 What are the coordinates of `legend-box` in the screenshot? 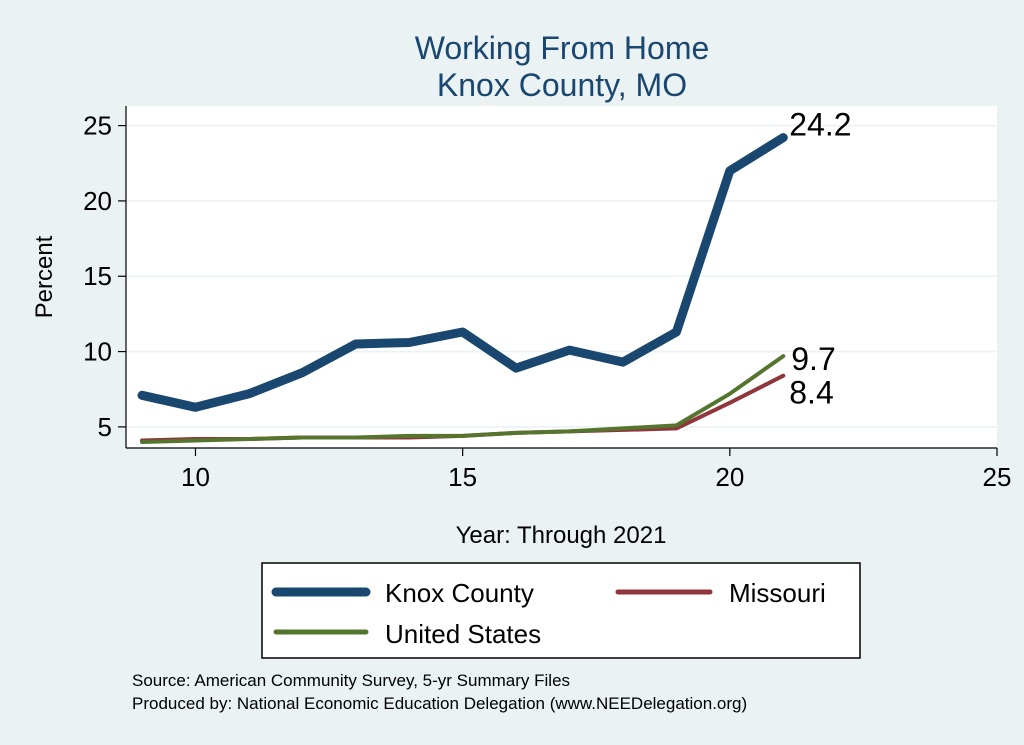 It's located at (561, 610).